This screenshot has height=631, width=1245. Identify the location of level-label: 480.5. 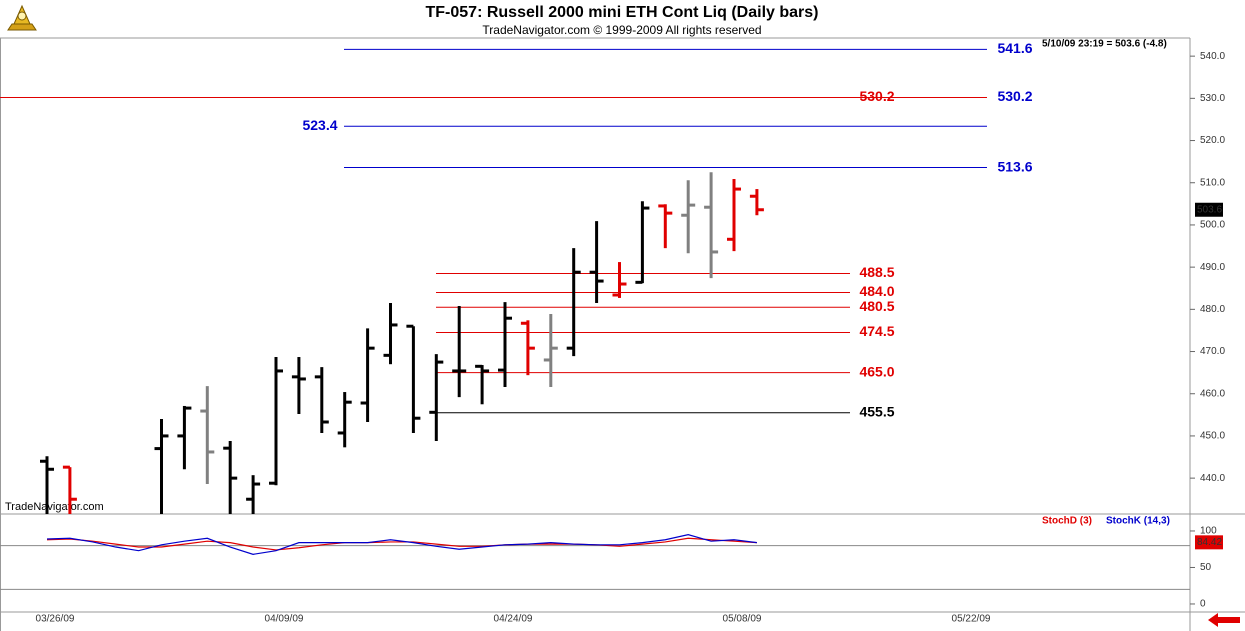
(876, 306).